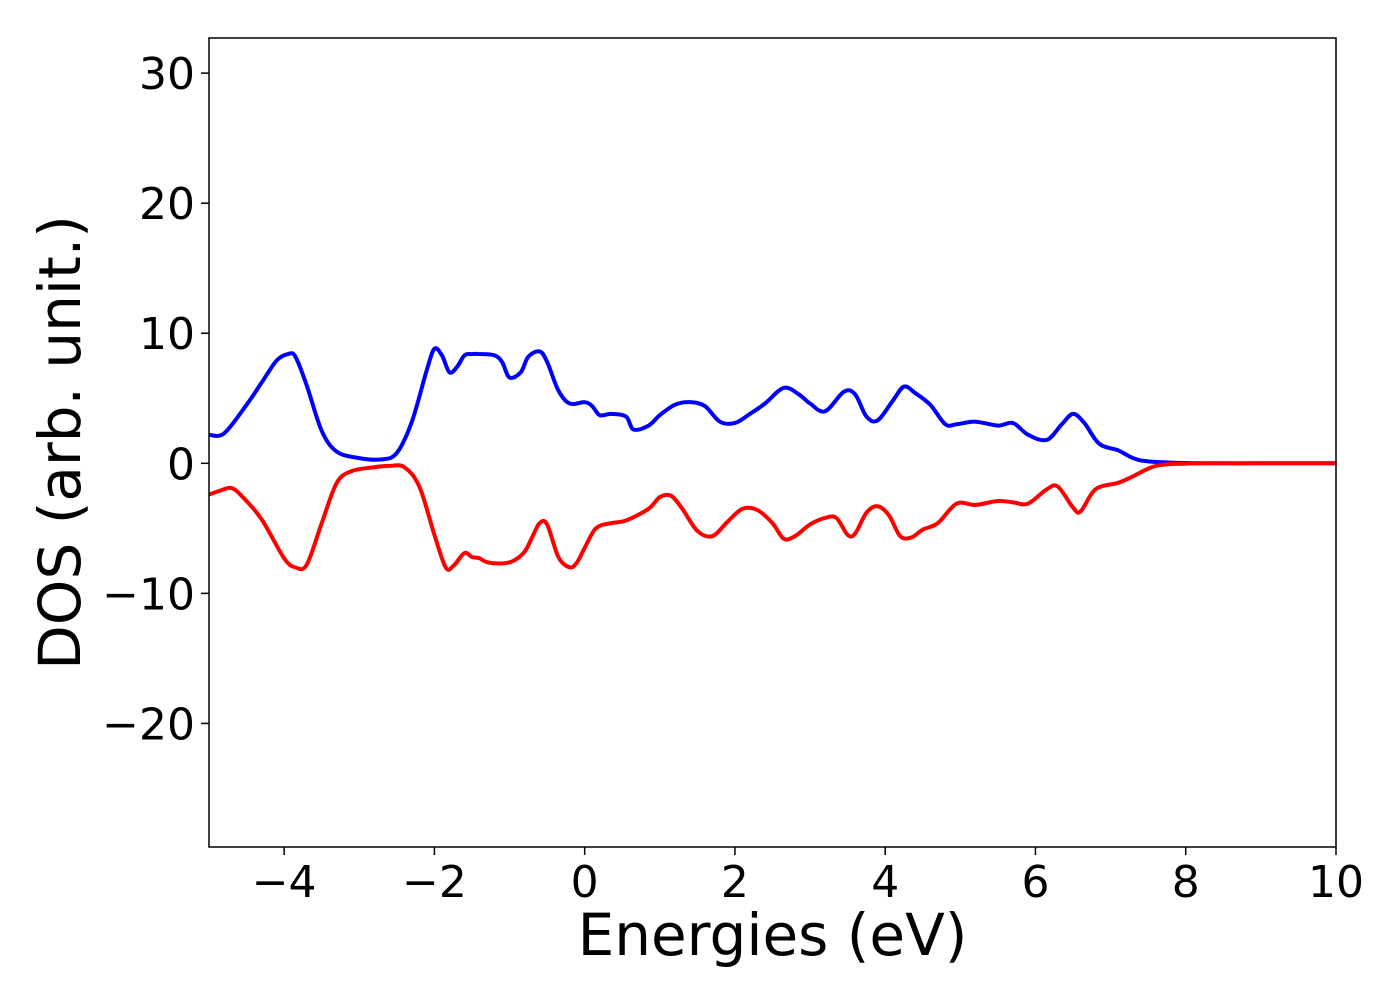 This screenshot has width=1400, height=1000. I want to click on y-tick-label: 20, so click(167, 204).